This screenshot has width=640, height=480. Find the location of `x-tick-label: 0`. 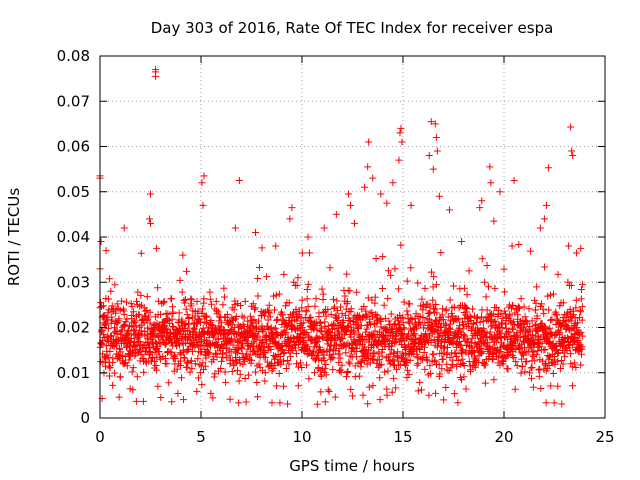

x-tick-label: 0 is located at coordinates (100, 437).